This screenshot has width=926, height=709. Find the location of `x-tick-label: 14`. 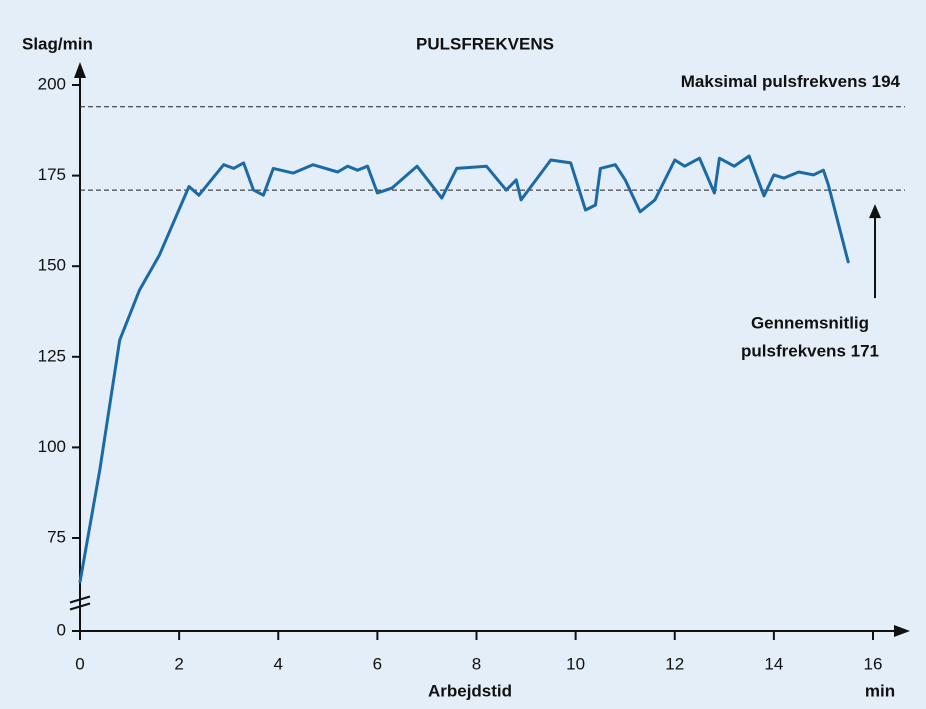

x-tick-label: 14 is located at coordinates (773, 663).